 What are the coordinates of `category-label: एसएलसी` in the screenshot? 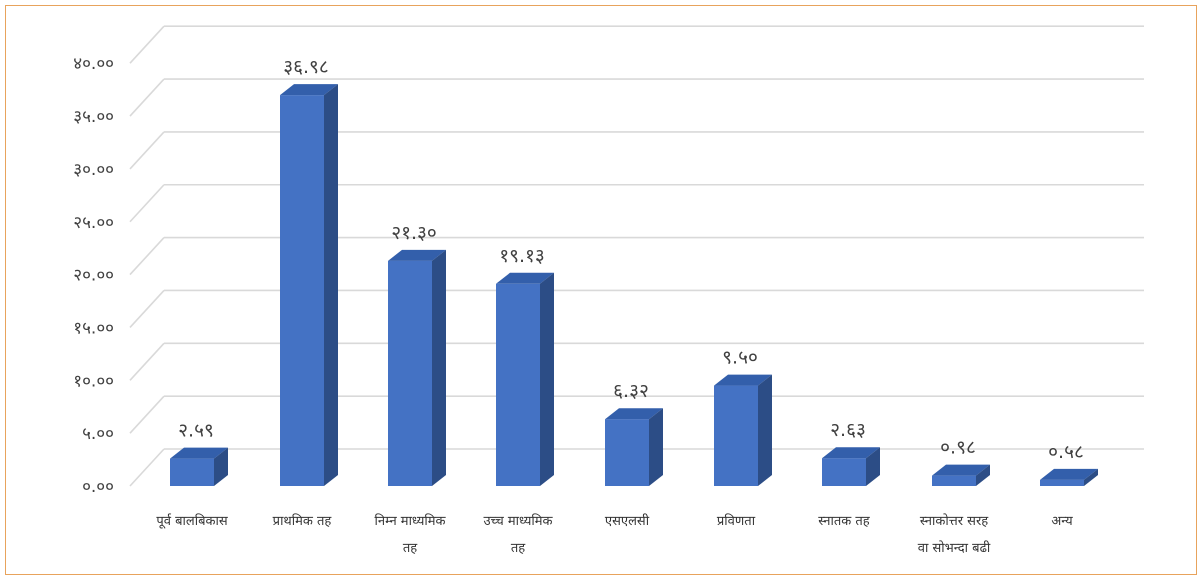 It's located at (627, 521).